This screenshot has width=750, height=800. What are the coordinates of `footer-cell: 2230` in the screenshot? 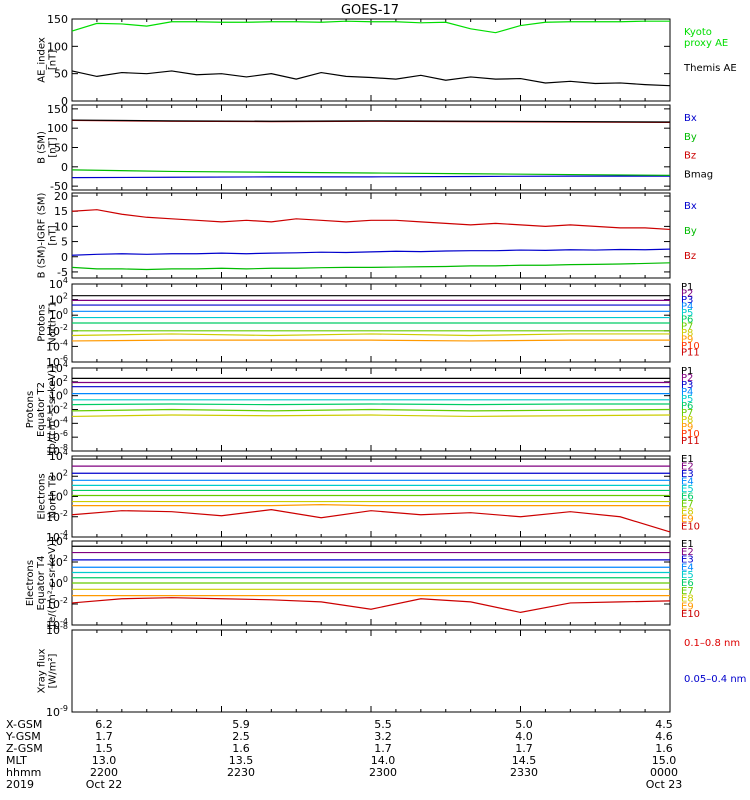 It's located at (241, 772).